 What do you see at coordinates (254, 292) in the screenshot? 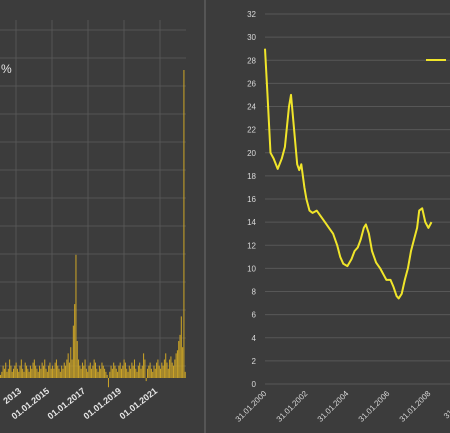
I see `right-y-tick-label: 8` at bounding box center [254, 292].